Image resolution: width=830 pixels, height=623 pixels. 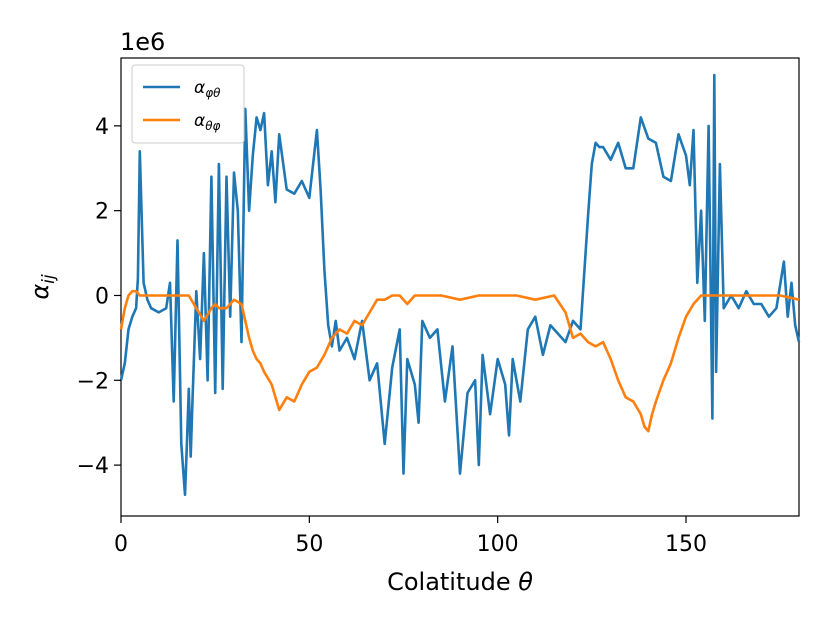 What do you see at coordinates (142, 42) in the screenshot?
I see `offset-text: 1e6` at bounding box center [142, 42].